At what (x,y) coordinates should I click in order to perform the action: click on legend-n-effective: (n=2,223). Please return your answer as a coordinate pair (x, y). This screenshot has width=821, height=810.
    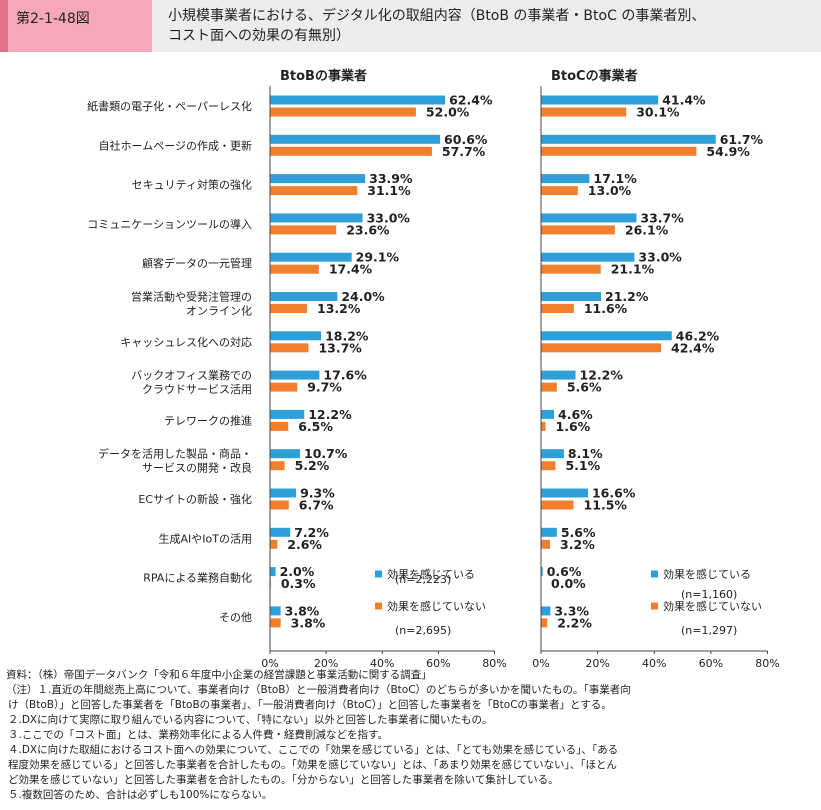
    Looking at the image, I should click on (423, 579).